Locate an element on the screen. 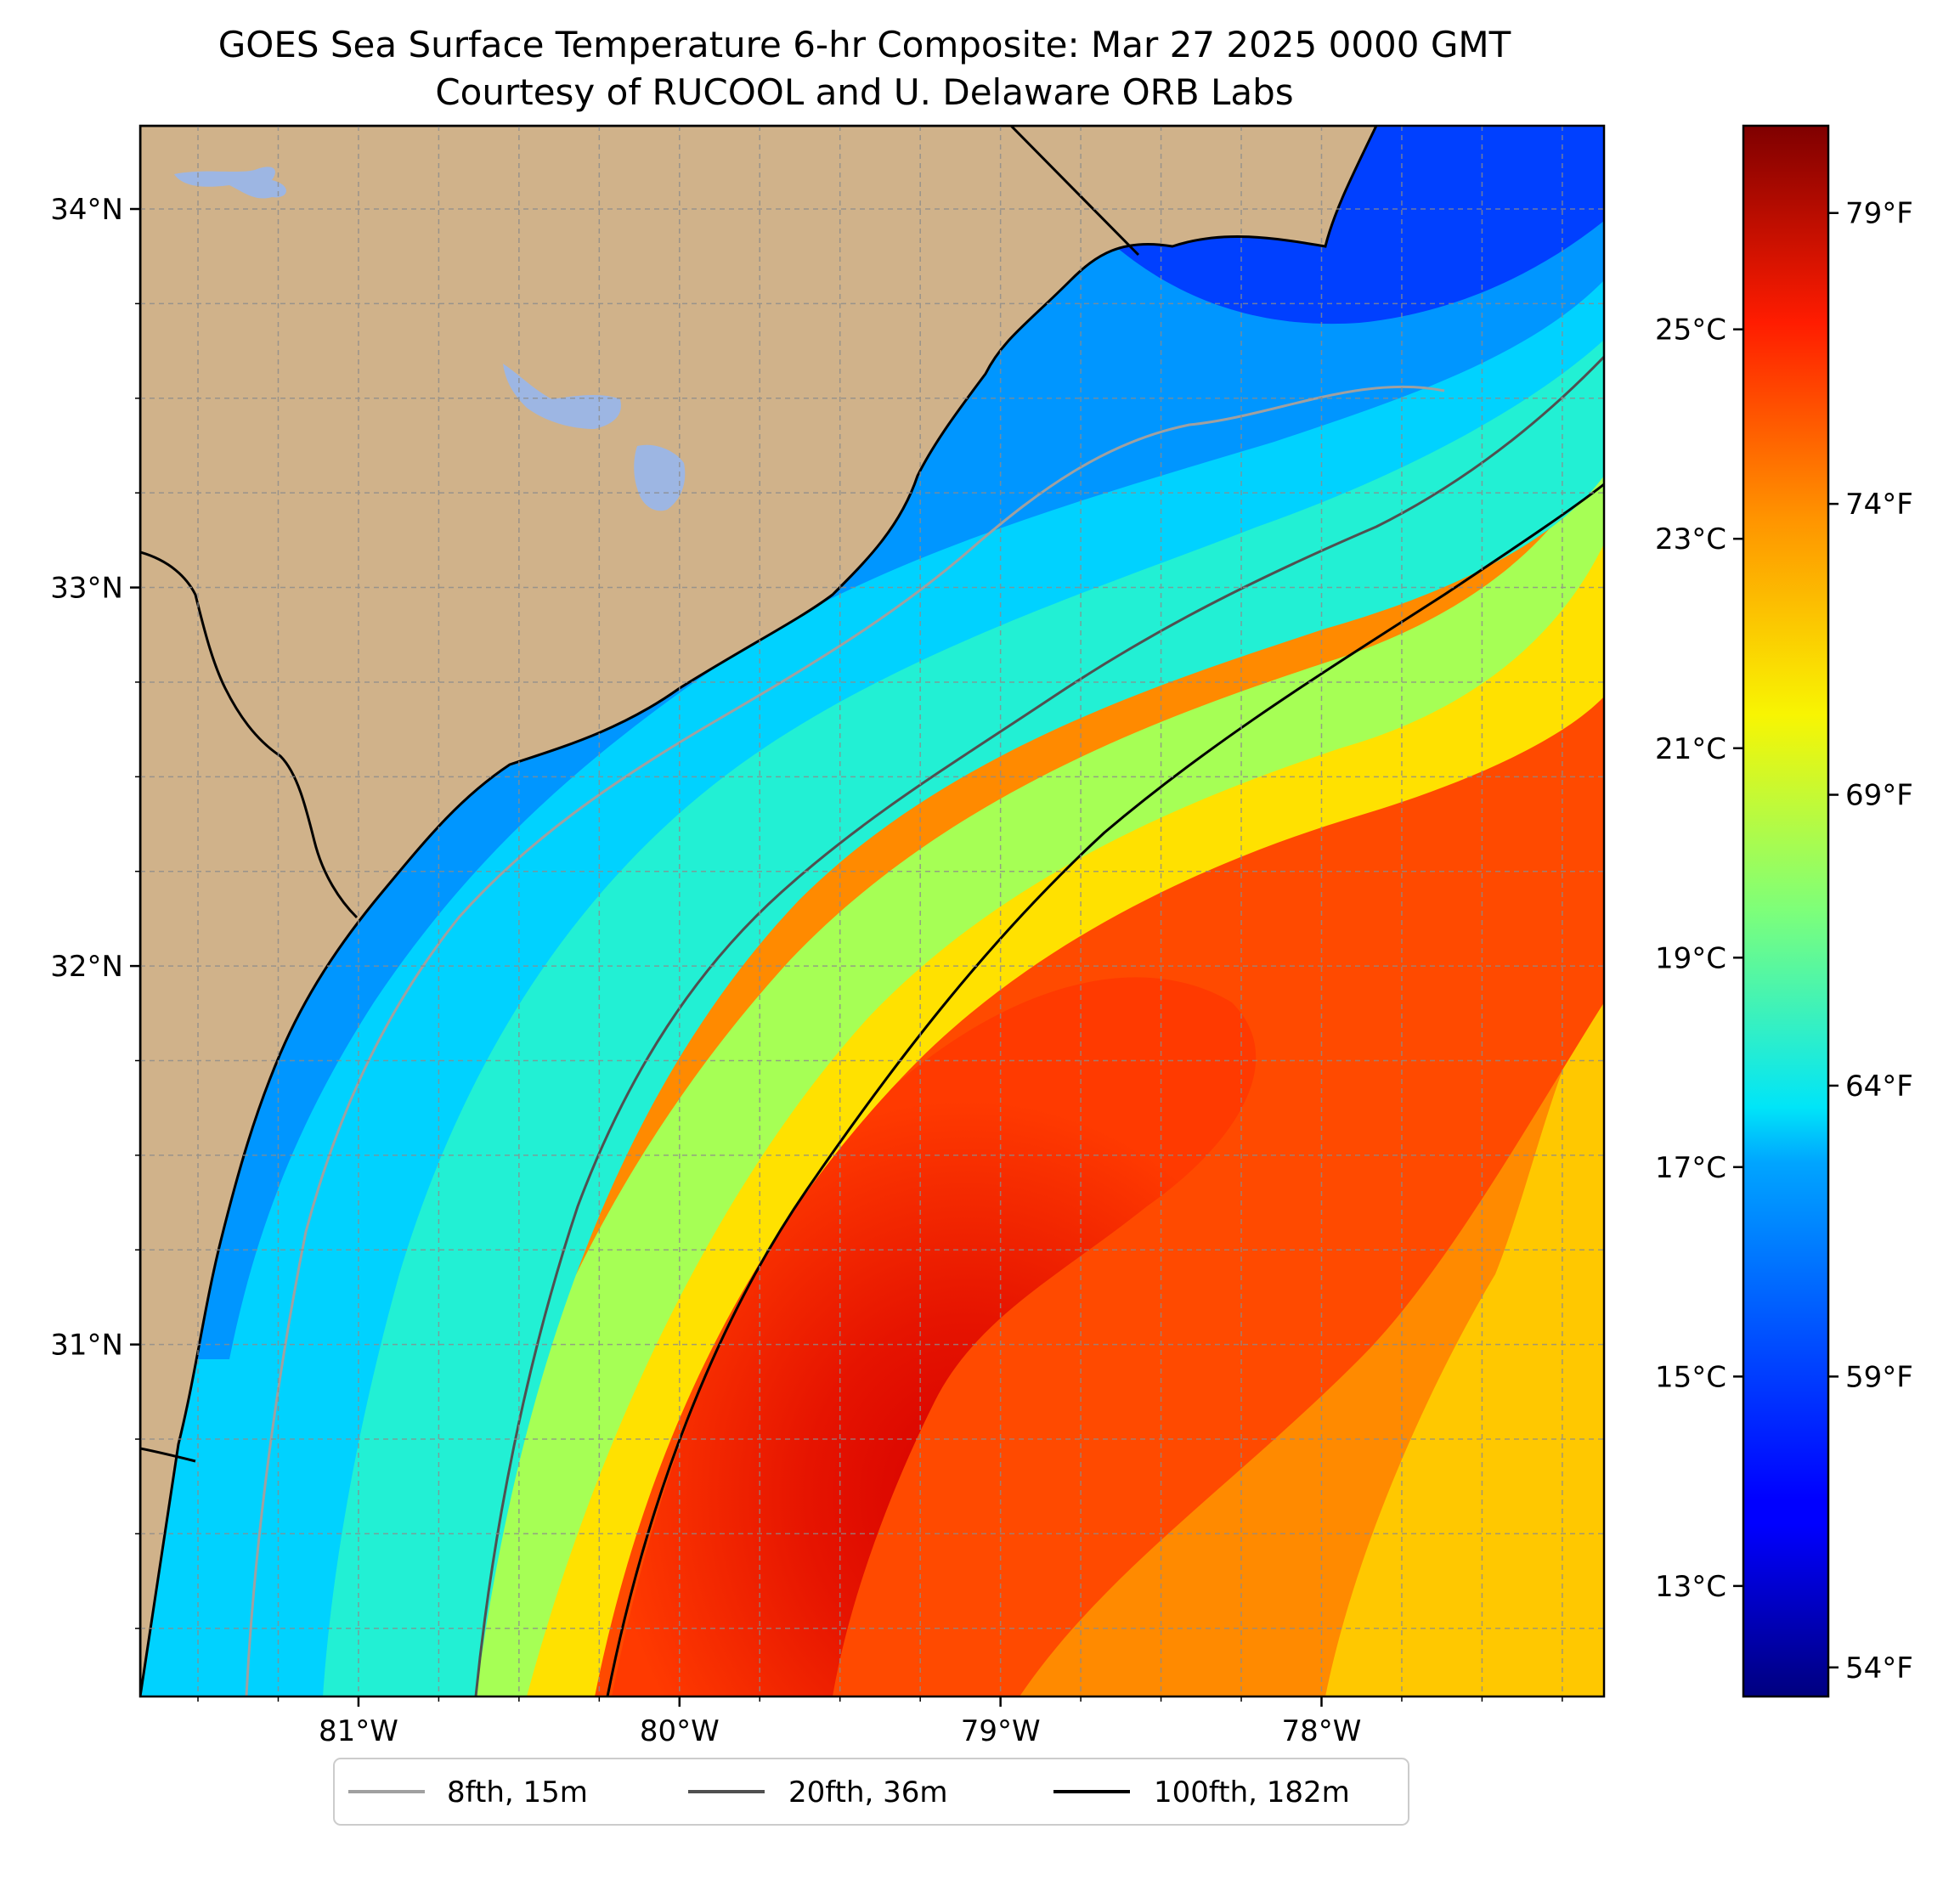 Image resolution: width=1960 pixels, height=1880 pixels. ocean-warm-core is located at coordinates (935, 1337).